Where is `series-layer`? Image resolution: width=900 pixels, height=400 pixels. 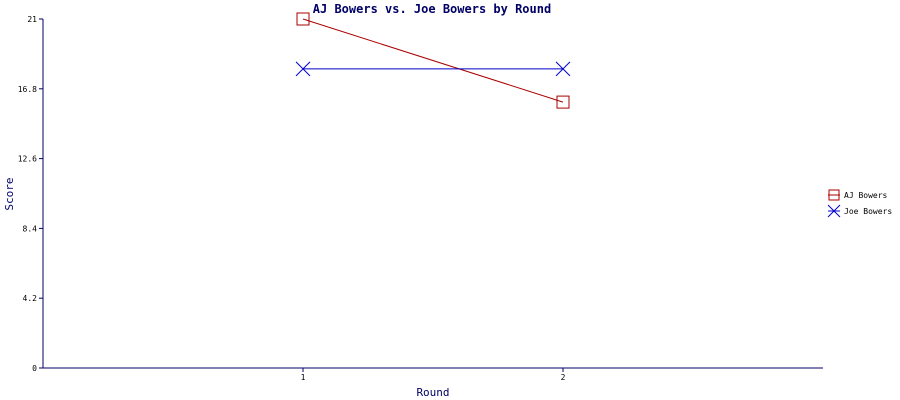 series-layer is located at coordinates (433, 60).